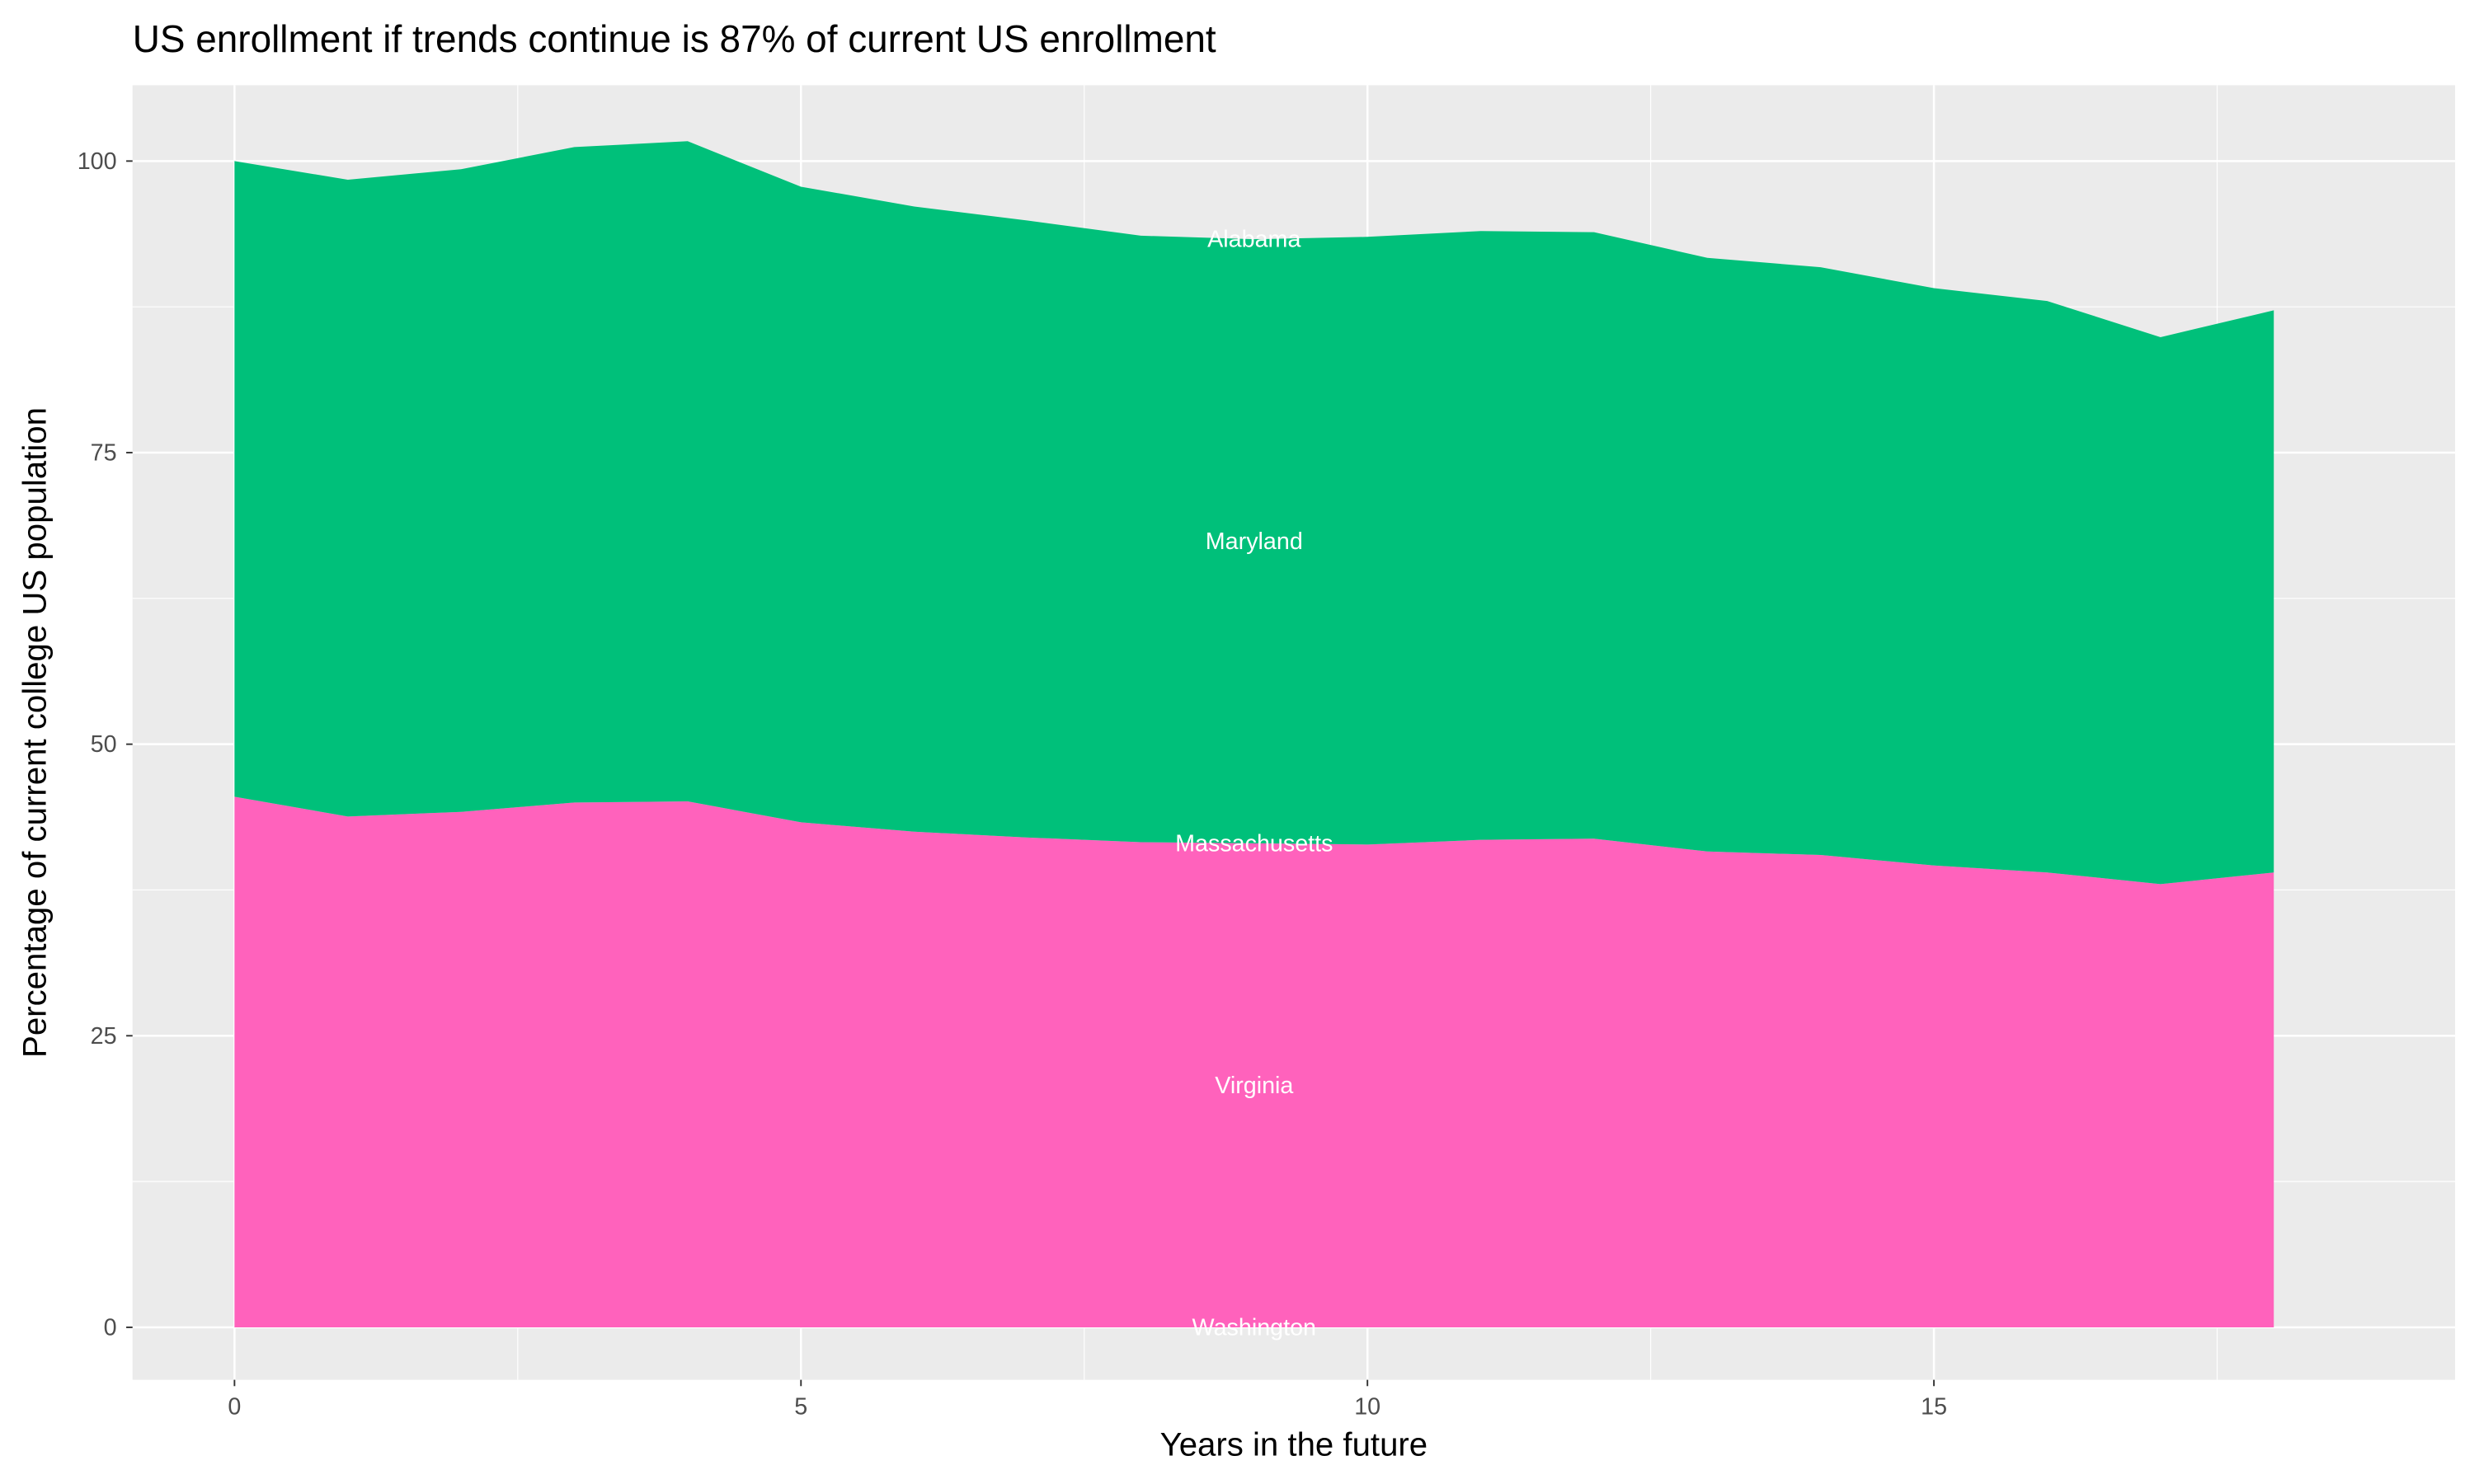 This screenshot has height=1484, width=2474. I want to click on y-axis-ticks: 0 25 50 75 100, so click(105, 744).